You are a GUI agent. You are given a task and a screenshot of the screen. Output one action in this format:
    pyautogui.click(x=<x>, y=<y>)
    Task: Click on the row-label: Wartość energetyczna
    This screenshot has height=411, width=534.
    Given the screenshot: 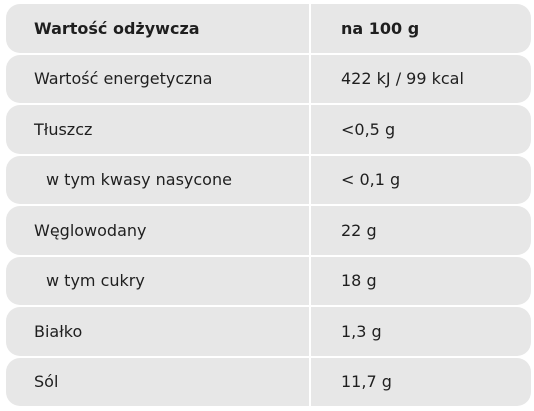 What is the action you would take?
    pyautogui.click(x=158, y=78)
    